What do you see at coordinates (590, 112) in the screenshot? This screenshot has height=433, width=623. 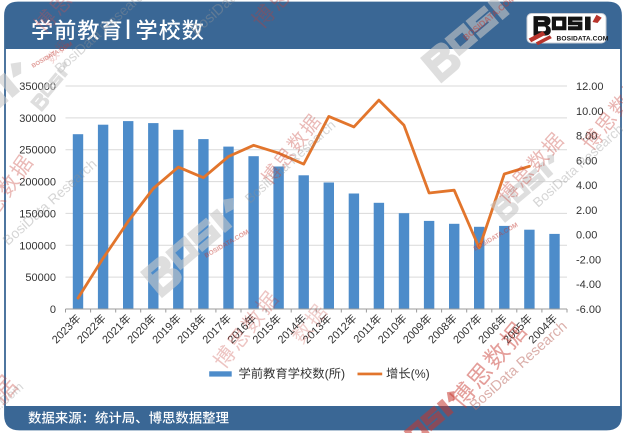 I see `svg-text: 10.00` at bounding box center [590, 112].